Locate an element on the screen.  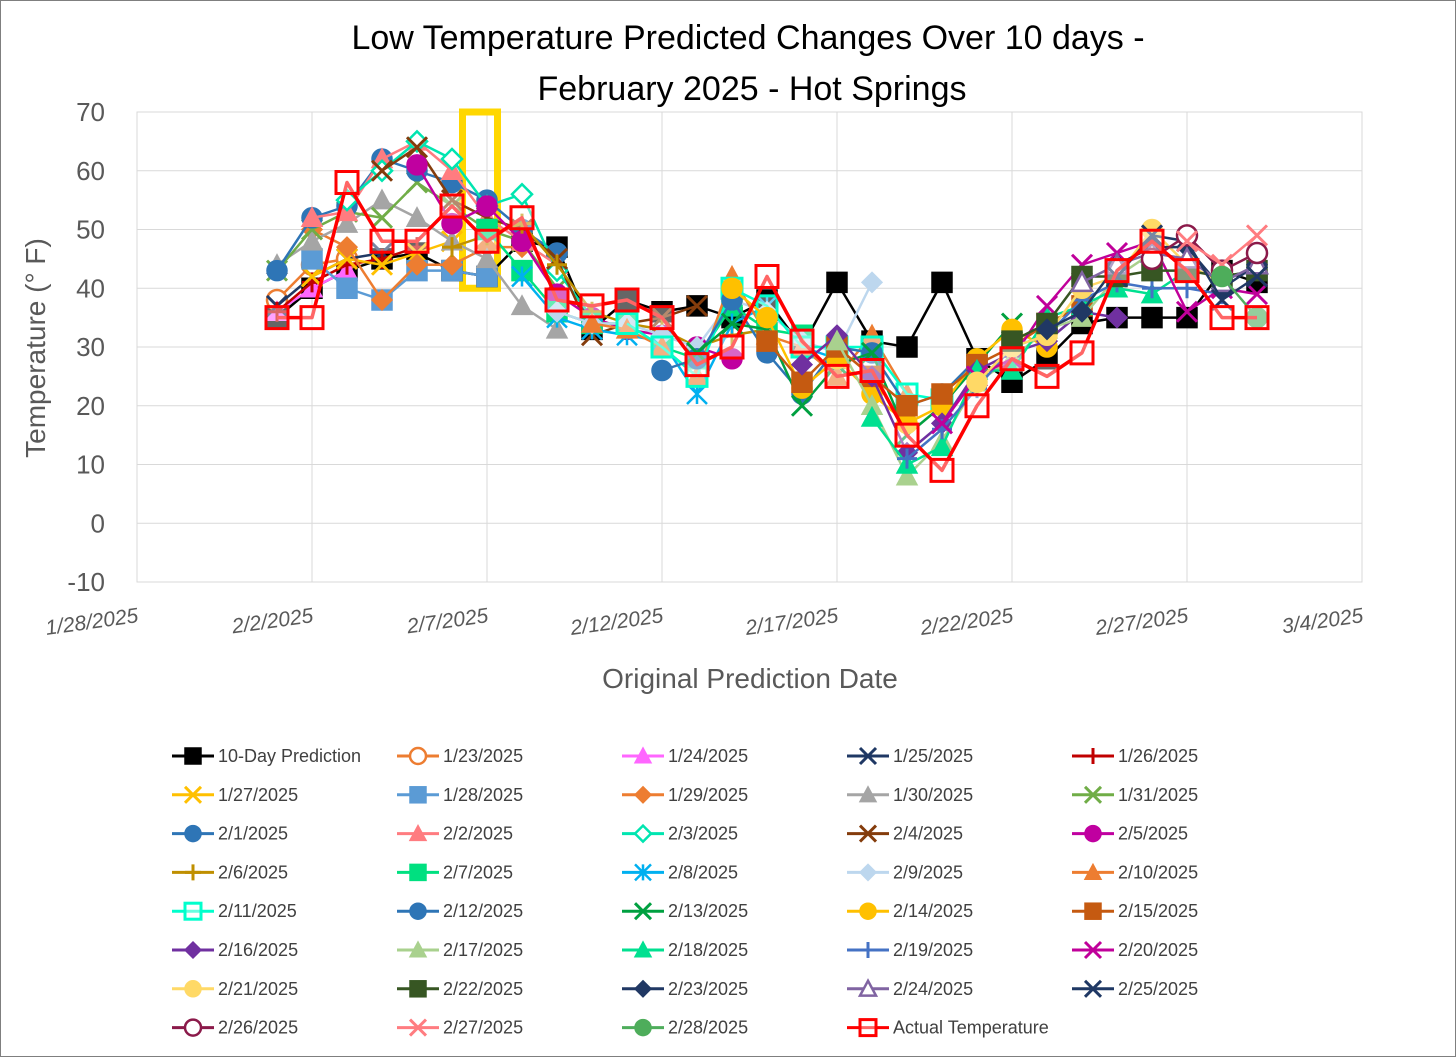
legend-label: 2/7/2025 is located at coordinates (478, 872).